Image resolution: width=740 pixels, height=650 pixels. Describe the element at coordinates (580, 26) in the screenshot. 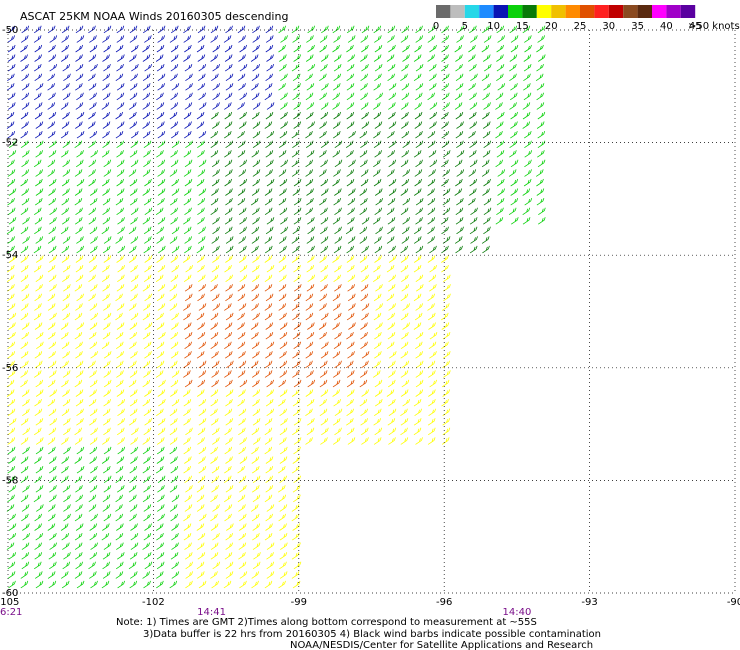

I see `legend-tick-label: 25` at that location.